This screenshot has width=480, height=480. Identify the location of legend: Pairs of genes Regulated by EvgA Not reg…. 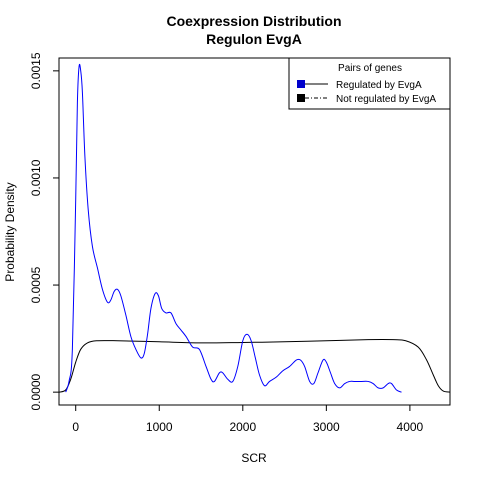
(369, 83).